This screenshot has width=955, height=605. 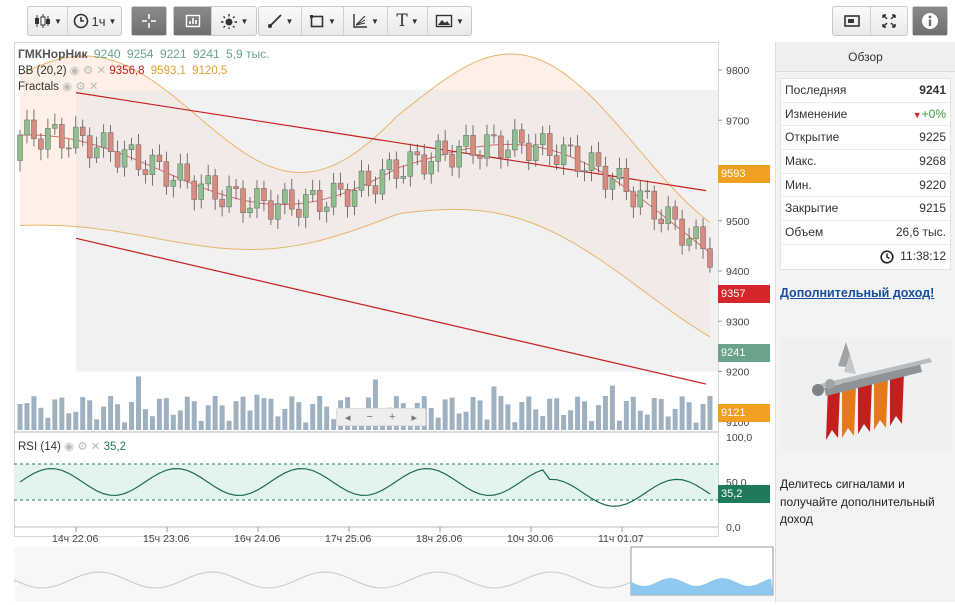 What do you see at coordinates (38, 87) in the screenshot?
I see `fractals-label: Fractals` at bounding box center [38, 87].